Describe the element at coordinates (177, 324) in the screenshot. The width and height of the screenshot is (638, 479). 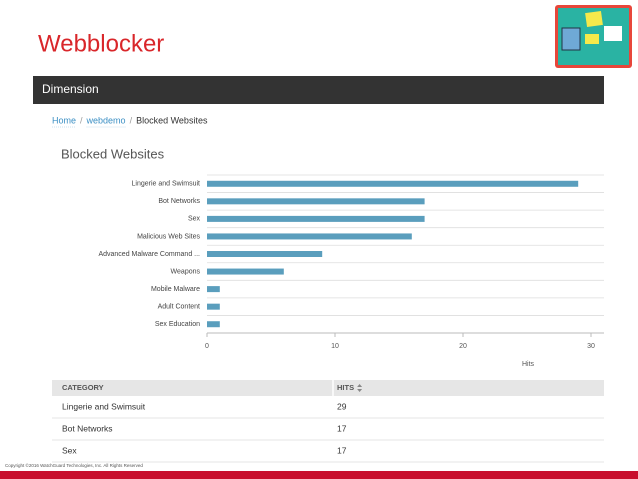
I see `y-tick-label: Sex Education` at that location.